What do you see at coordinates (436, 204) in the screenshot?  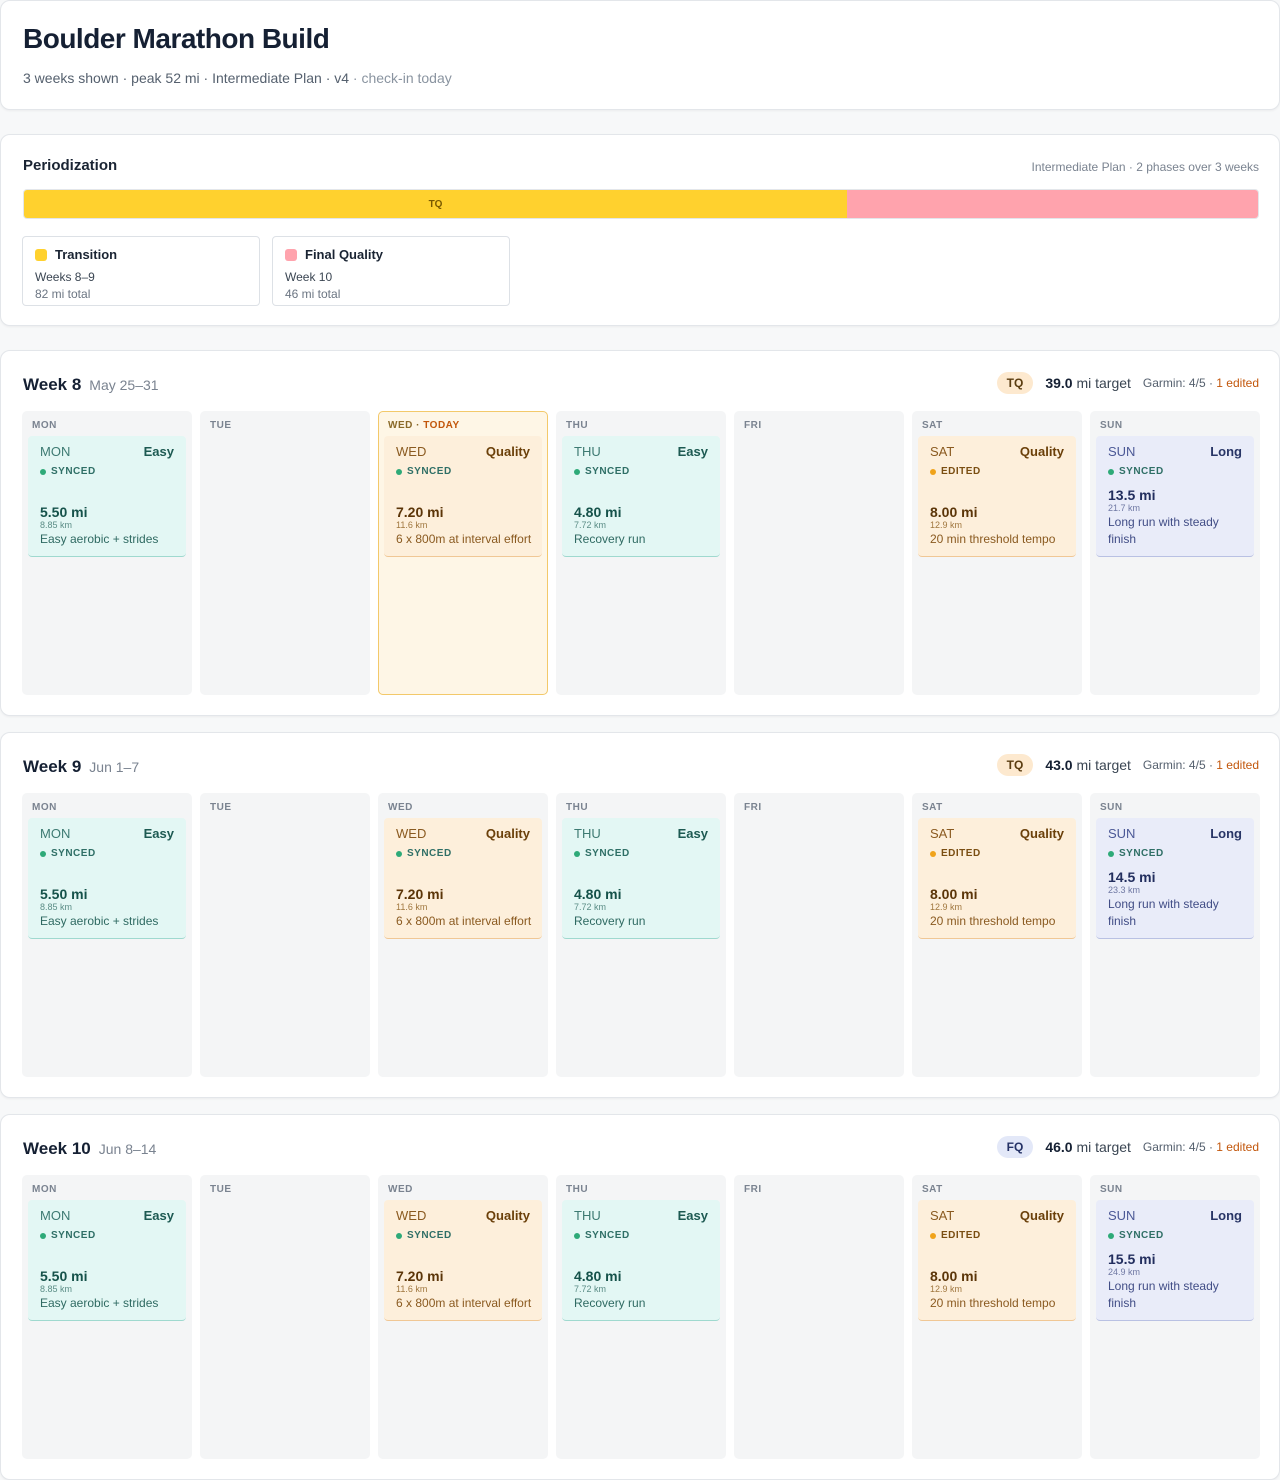 I see `phase-bar-segment: TQ` at bounding box center [436, 204].